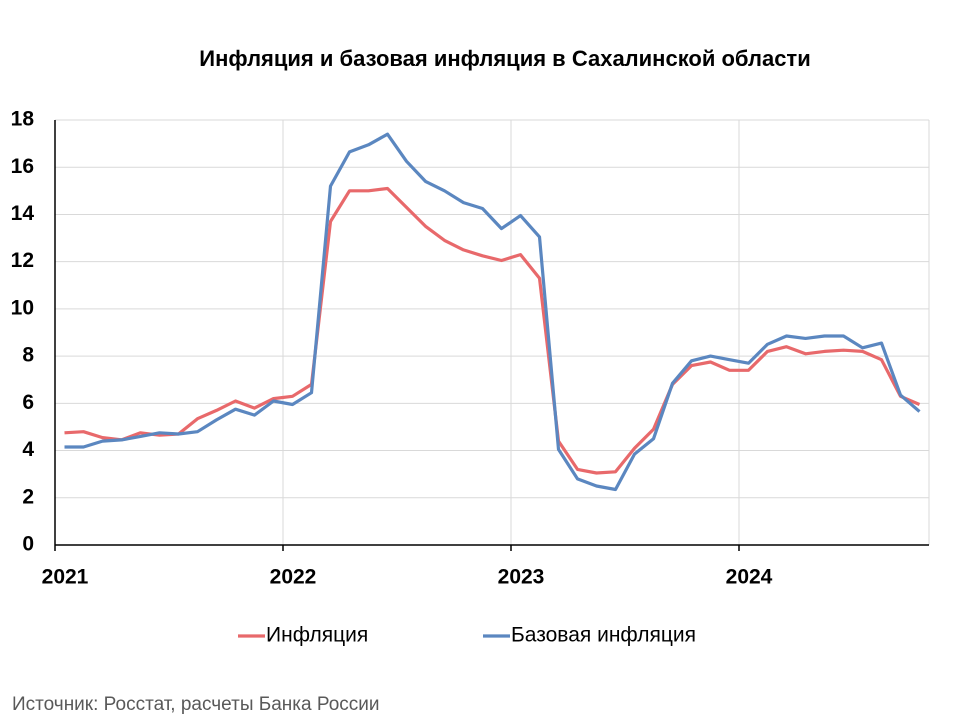 The height and width of the screenshot is (720, 960). What do you see at coordinates (293, 577) in the screenshot?
I see `x-tick-label: 2022` at bounding box center [293, 577].